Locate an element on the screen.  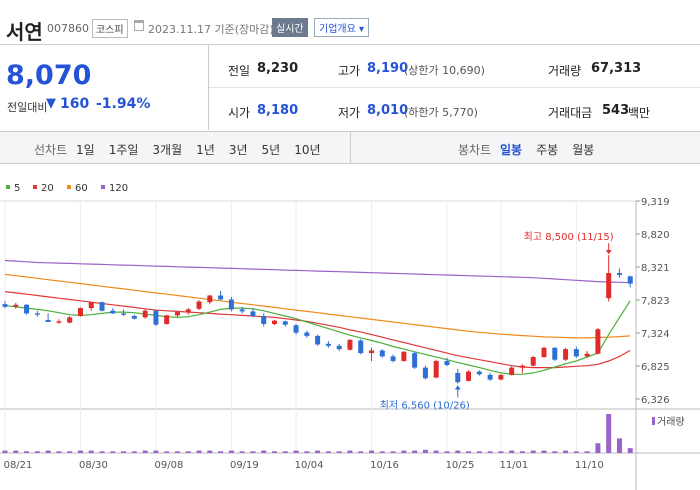
stat-prev-value: 8,230 is located at coordinates (278, 68).